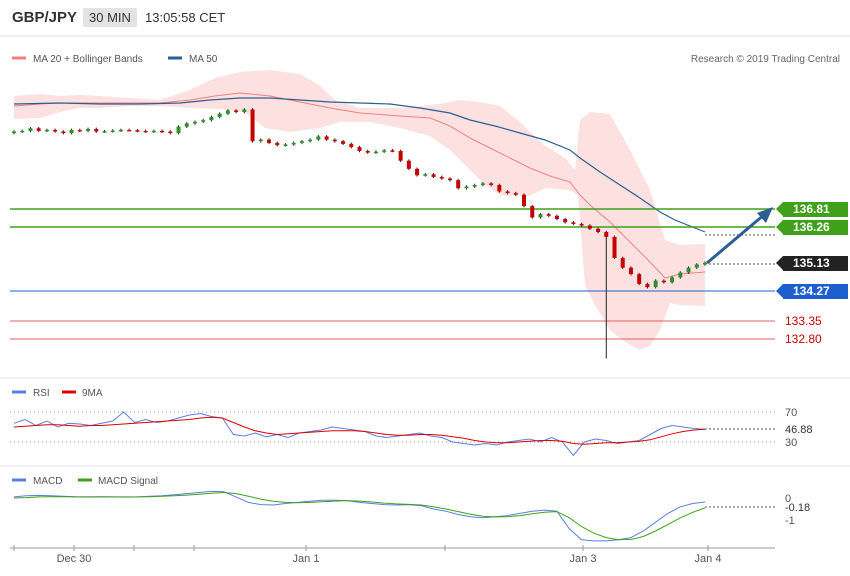 The height and width of the screenshot is (576, 850). Describe the element at coordinates (47, 481) in the screenshot. I see `macd-legend-label: MACD` at that location.